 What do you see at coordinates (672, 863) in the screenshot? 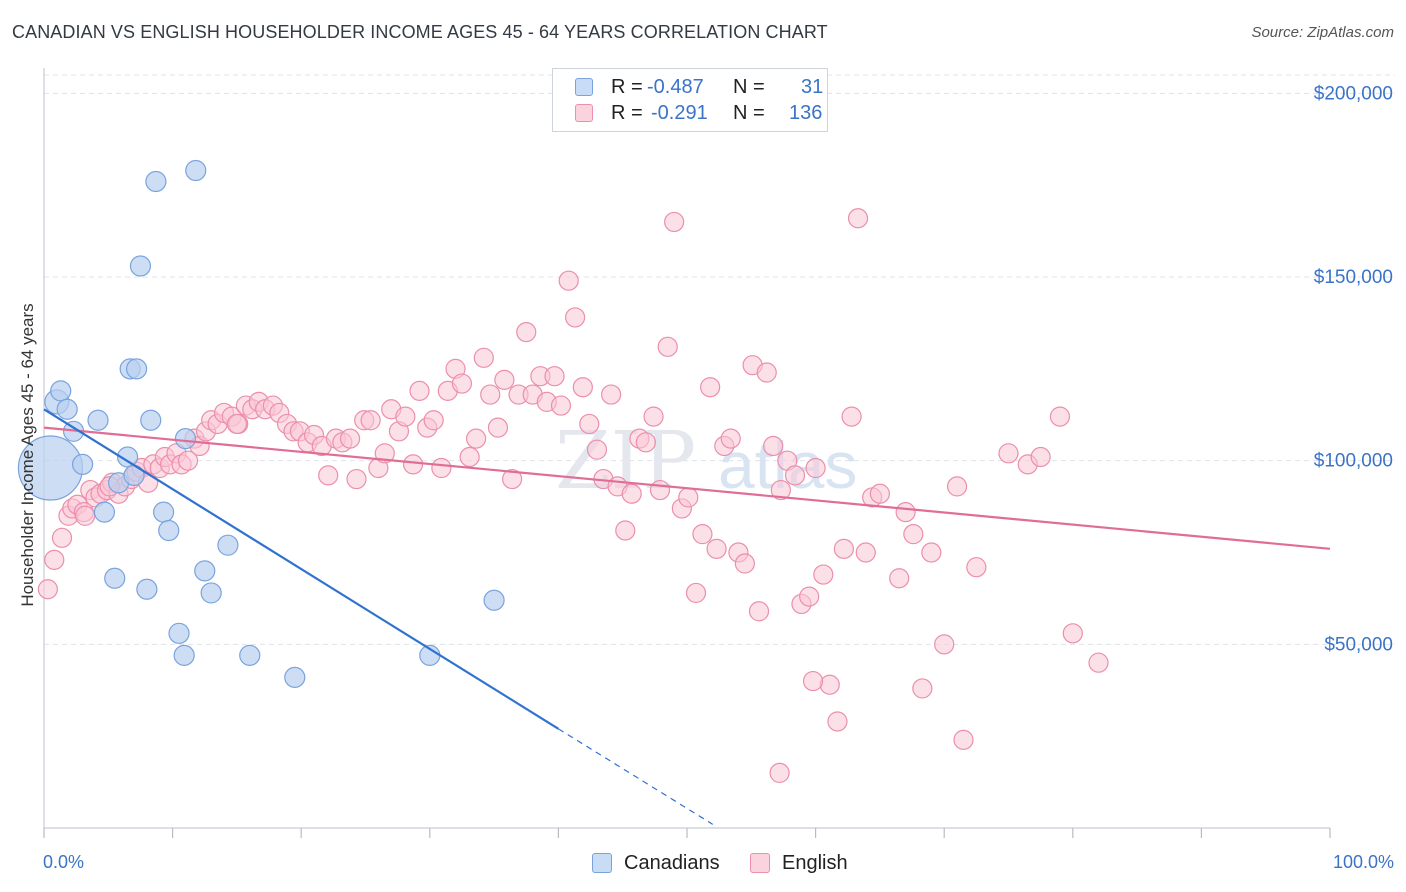
I see `legend-label: Canadians` at bounding box center [672, 863].